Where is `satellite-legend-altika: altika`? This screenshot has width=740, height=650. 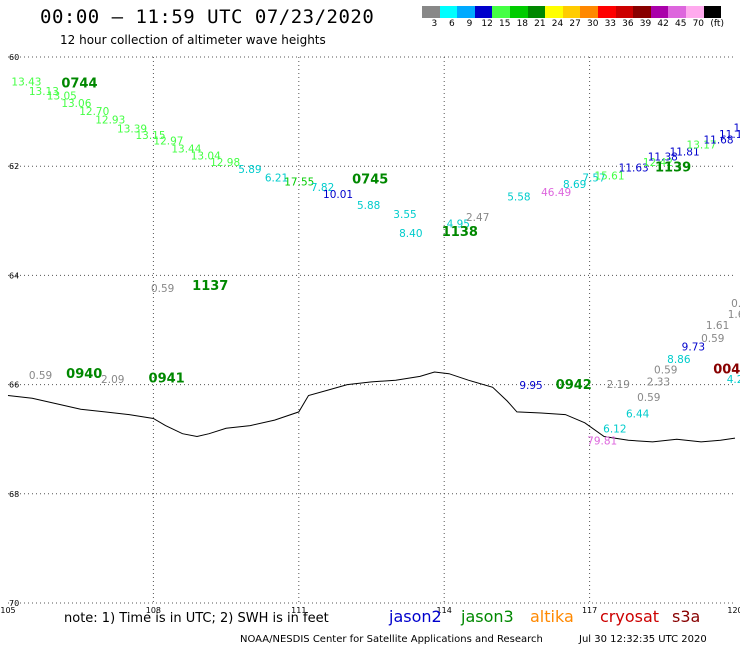
satellite-legend-altika: altika is located at coordinates (552, 616).